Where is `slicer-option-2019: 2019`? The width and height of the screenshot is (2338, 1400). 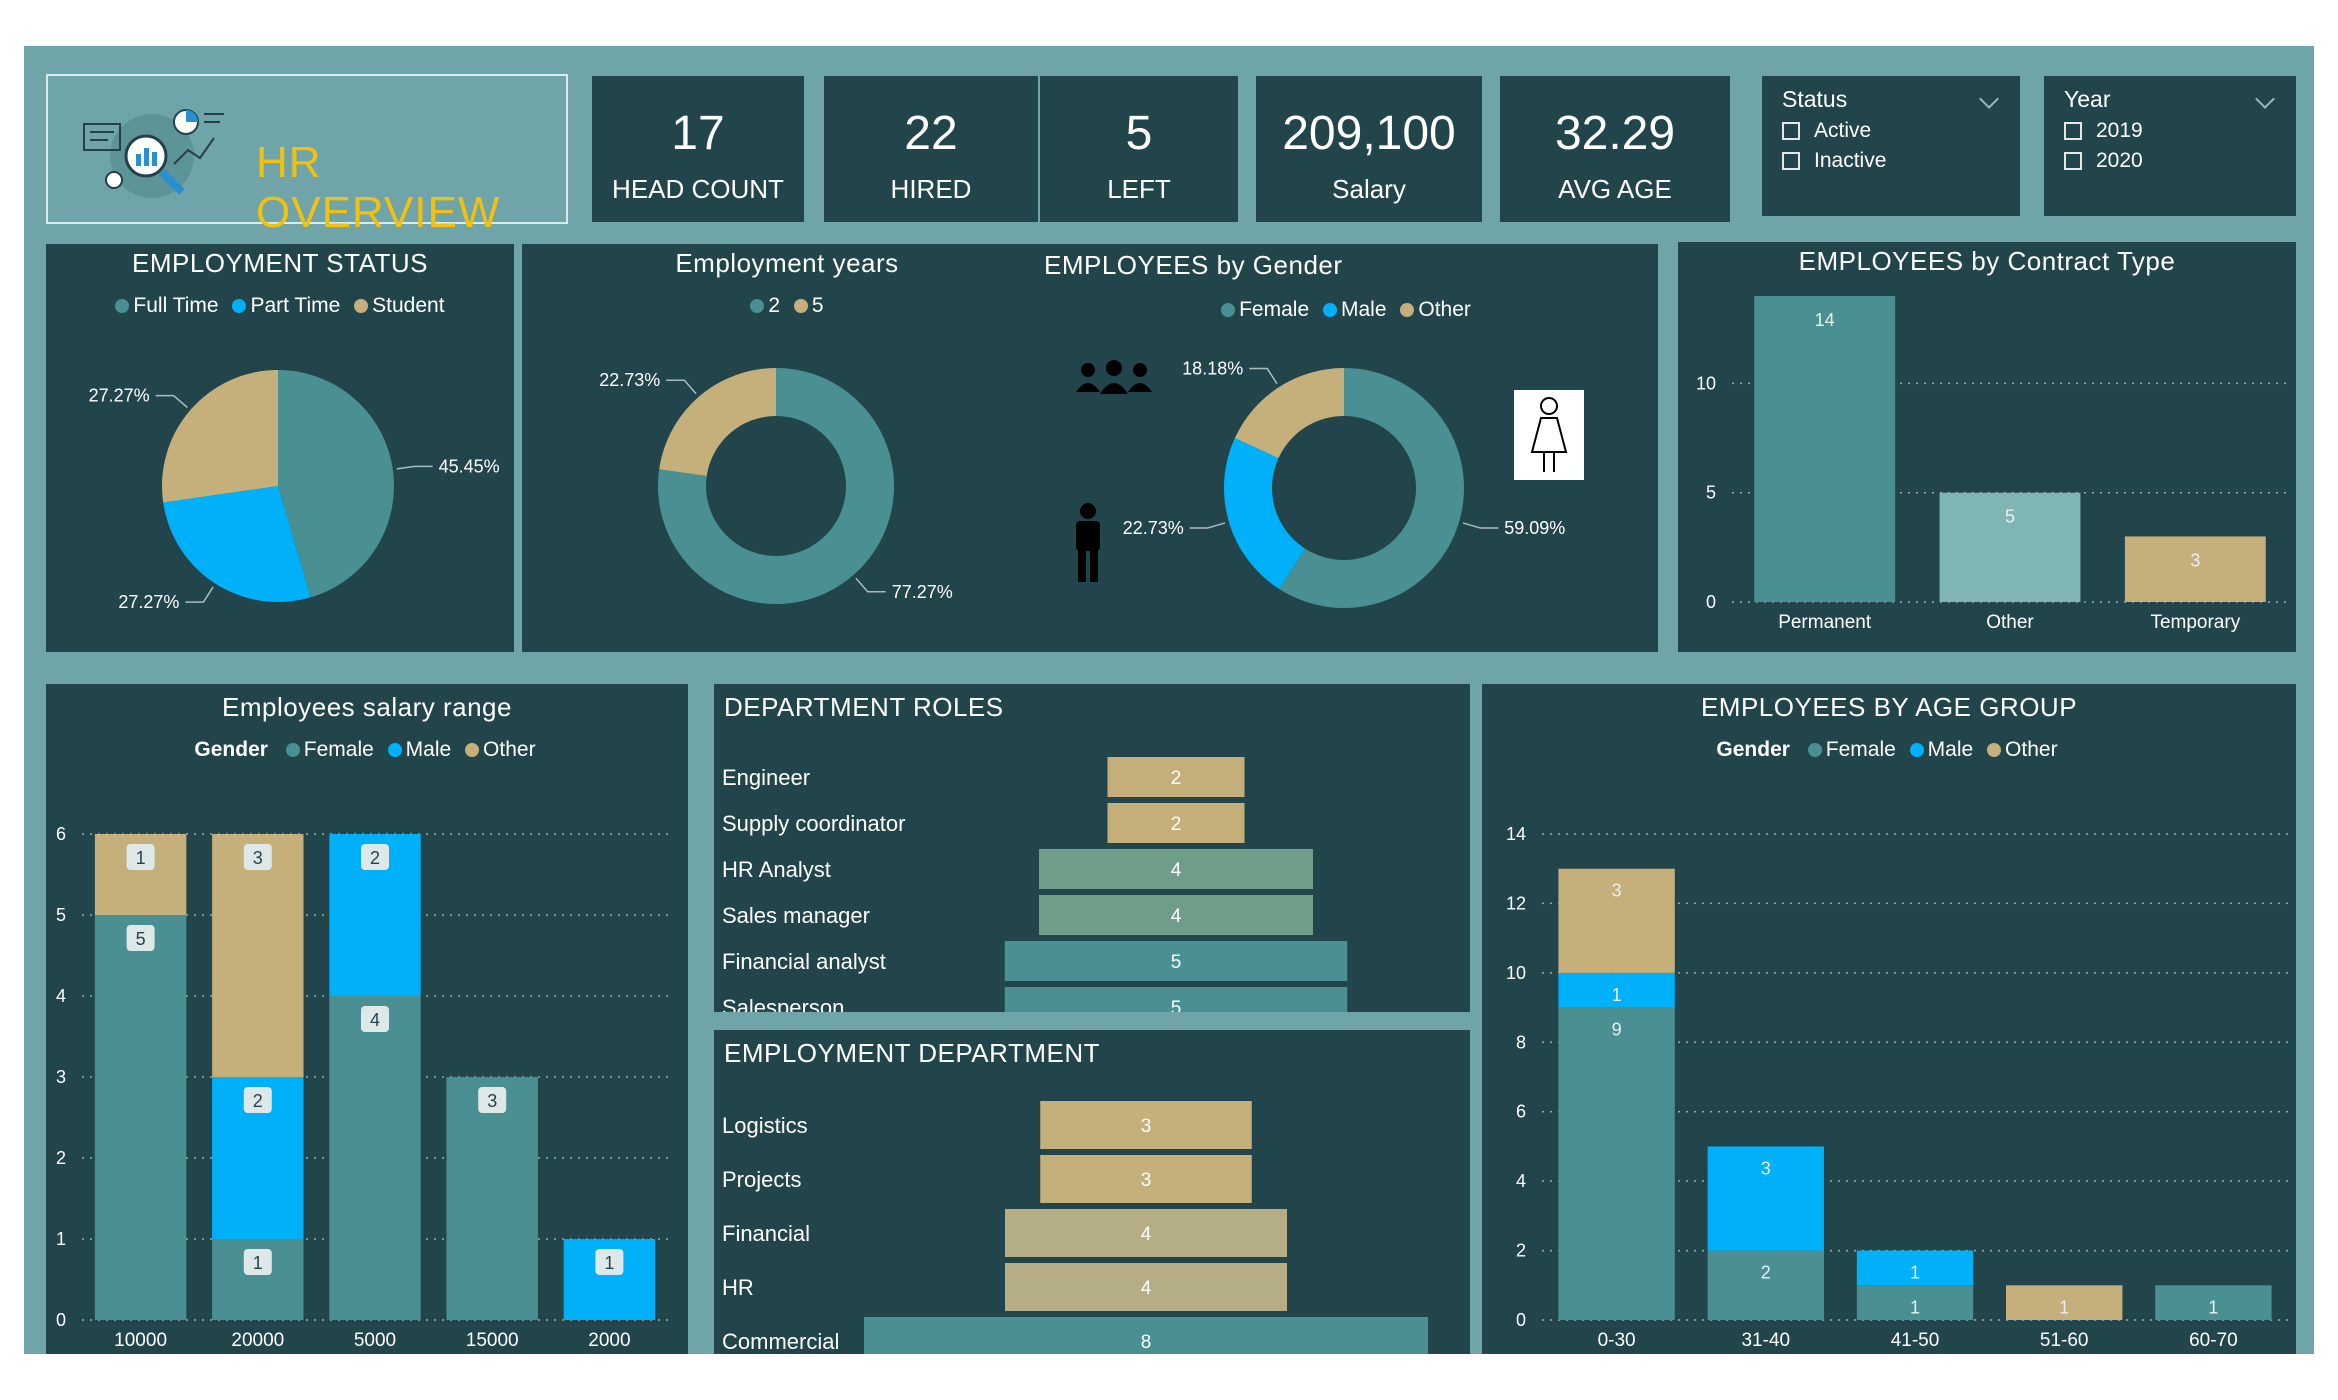
slicer-option-2019: 2019 is located at coordinates (2170, 131).